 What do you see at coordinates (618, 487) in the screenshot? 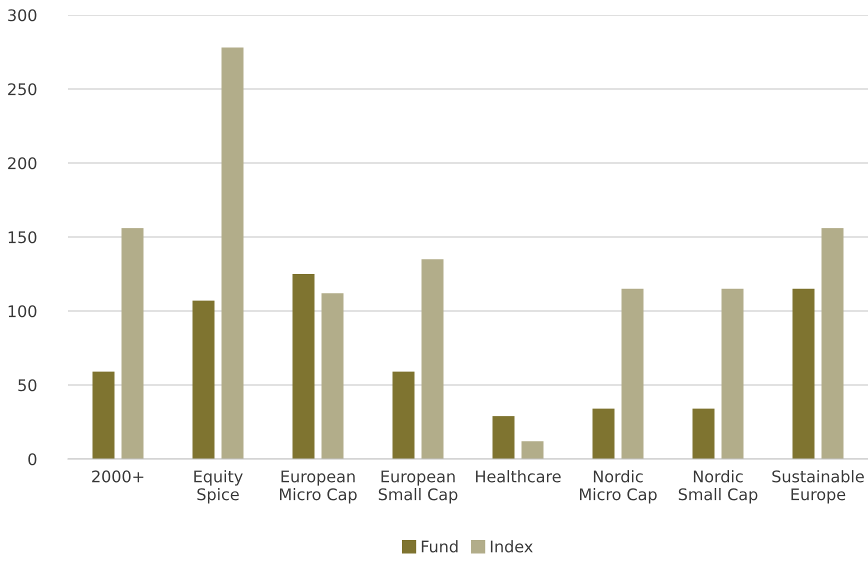
I see `x-tick-label: Nordic Micro Cap` at bounding box center [618, 487].